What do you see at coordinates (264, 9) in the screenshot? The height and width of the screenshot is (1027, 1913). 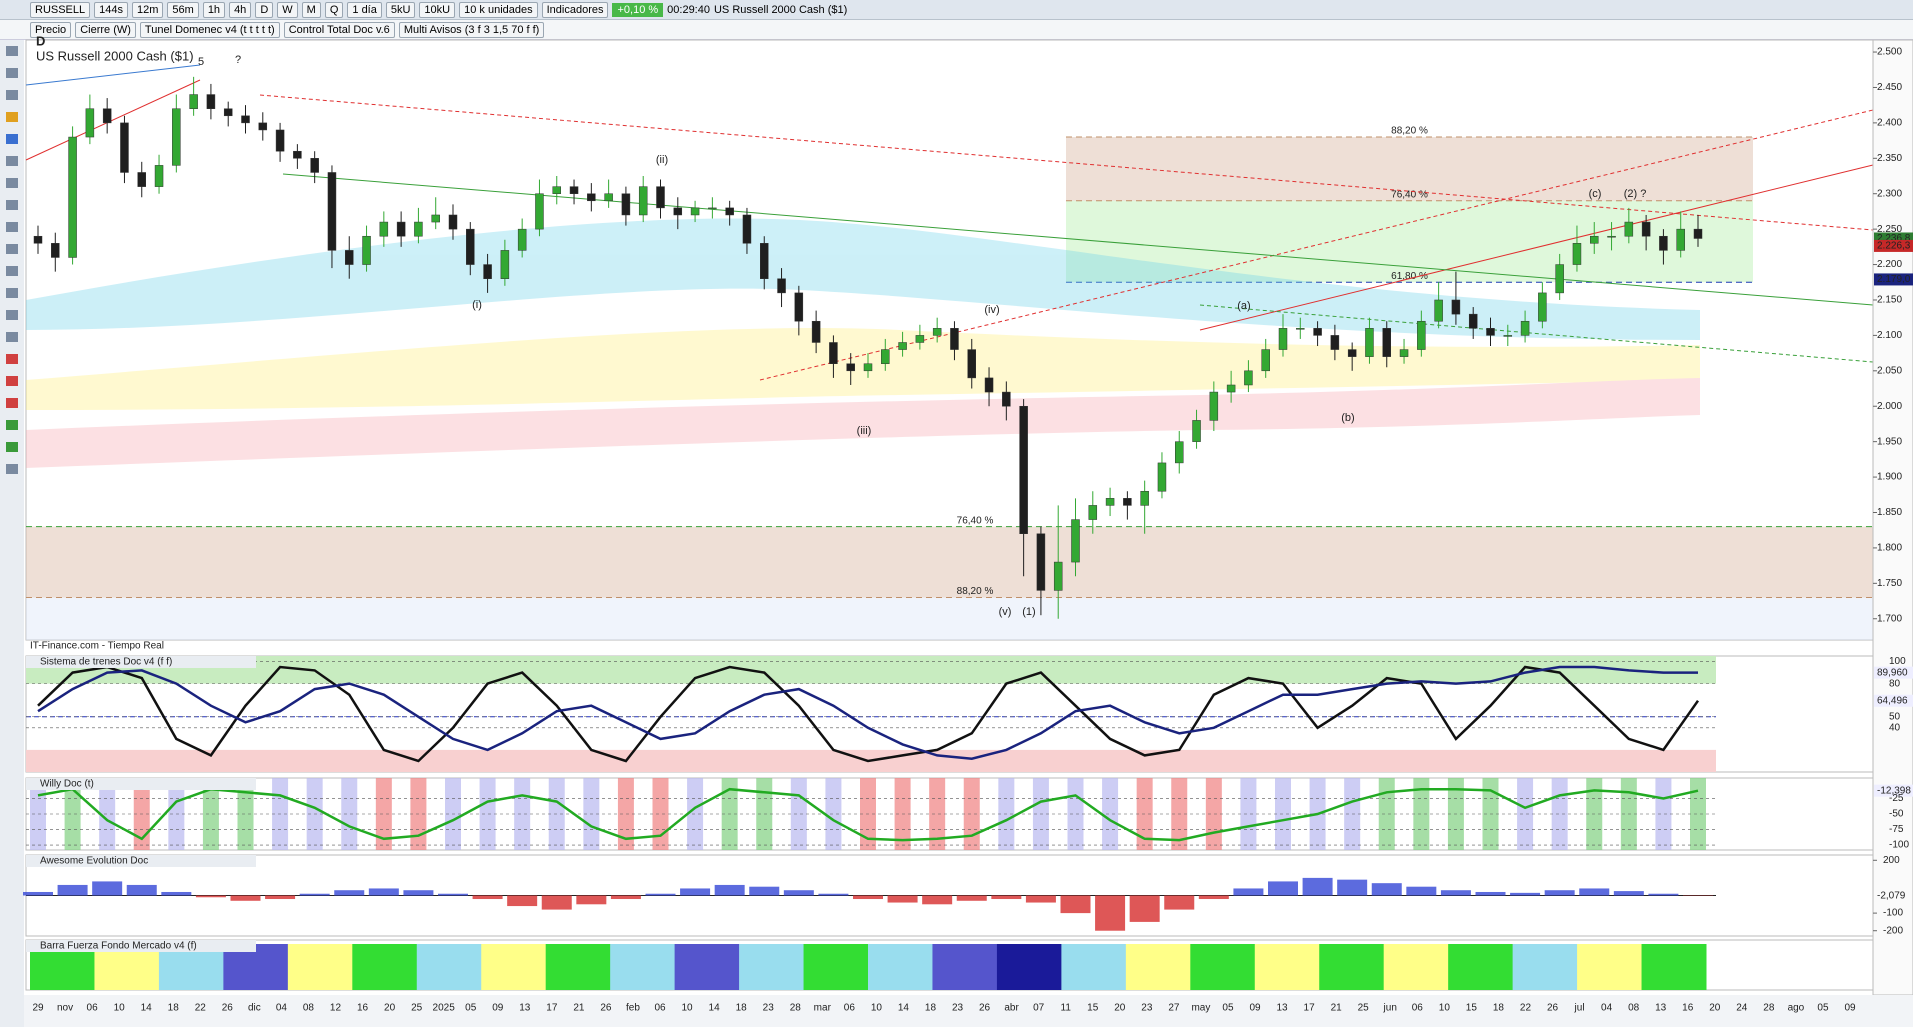 I see `timeframe-button: D` at bounding box center [264, 9].